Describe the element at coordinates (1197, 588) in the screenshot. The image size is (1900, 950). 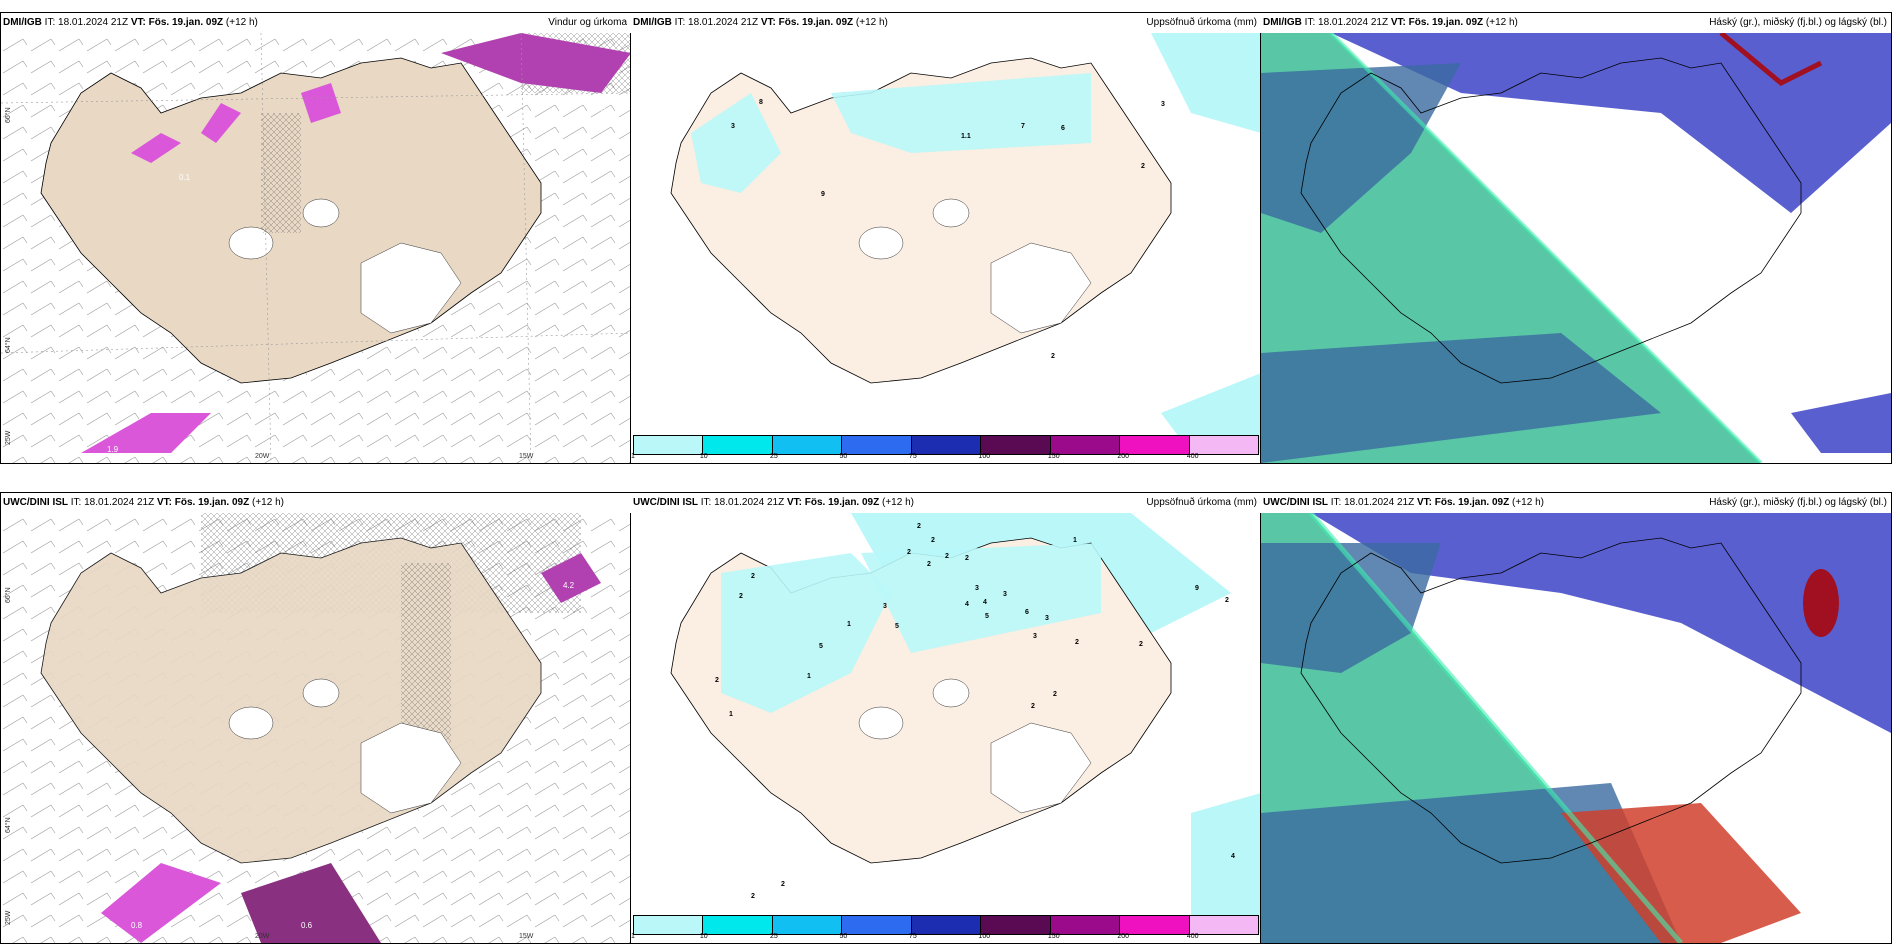
I see `precip-value: 9` at that location.